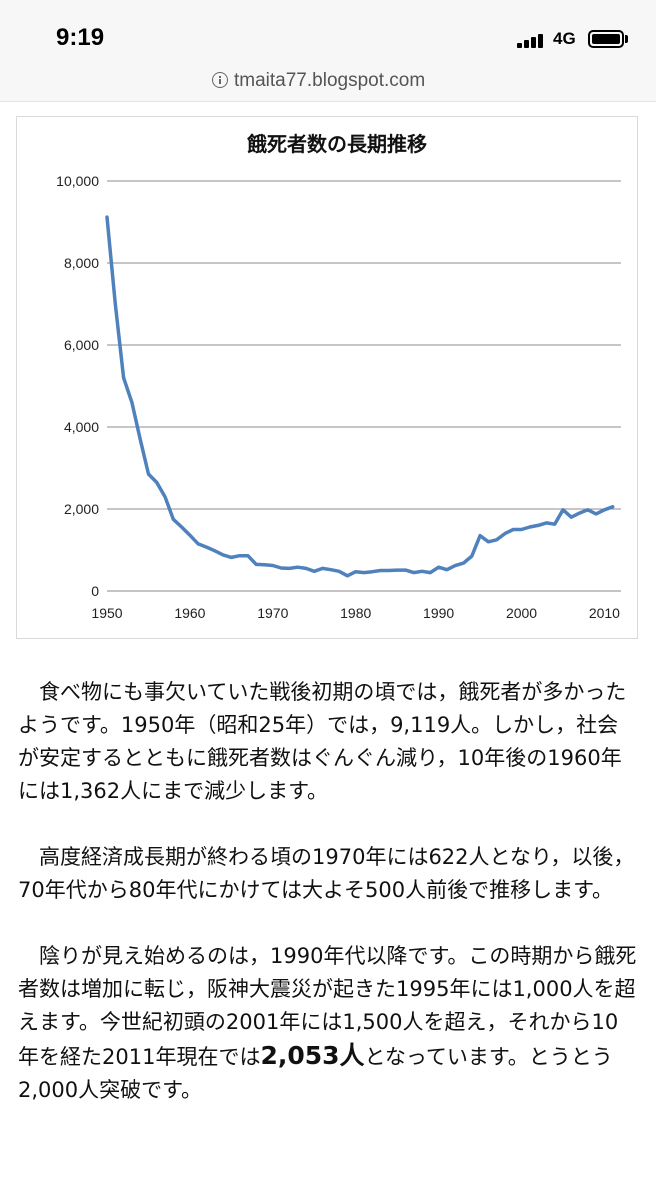 The image size is (656, 1199). What do you see at coordinates (95, 591) in the screenshot?
I see `y-tick-label: 0` at bounding box center [95, 591].